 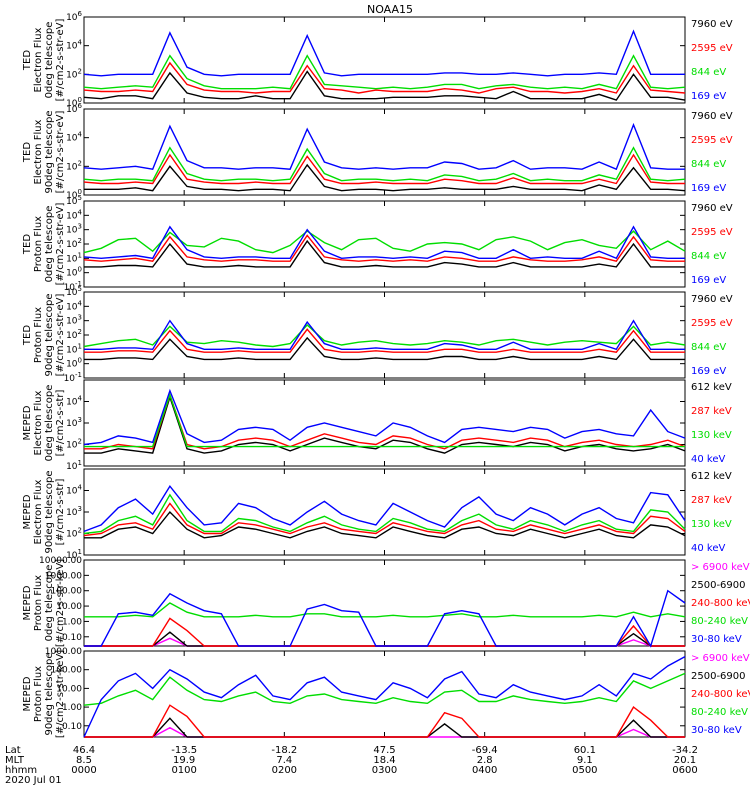 I want to click on x-tick-hhmm: 0300, so click(x=384, y=770).